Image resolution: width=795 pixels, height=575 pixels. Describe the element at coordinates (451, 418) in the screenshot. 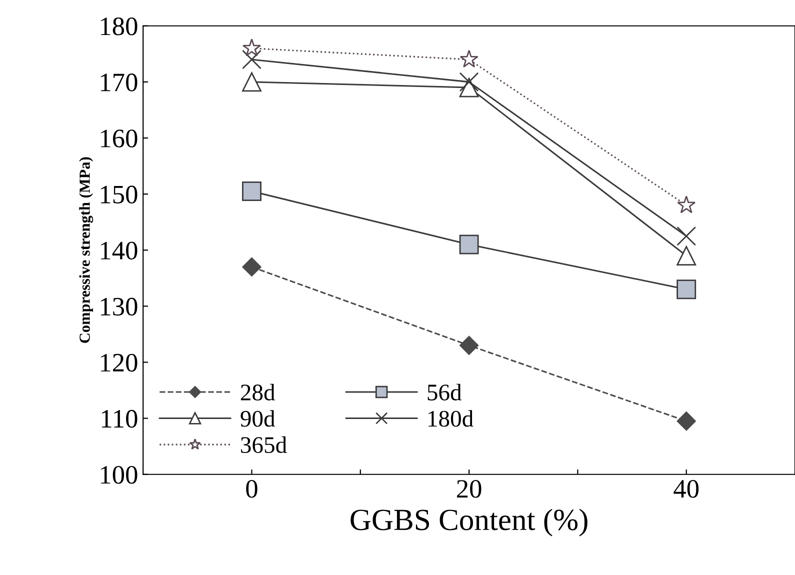

I see `legend-label: 180d` at that location.